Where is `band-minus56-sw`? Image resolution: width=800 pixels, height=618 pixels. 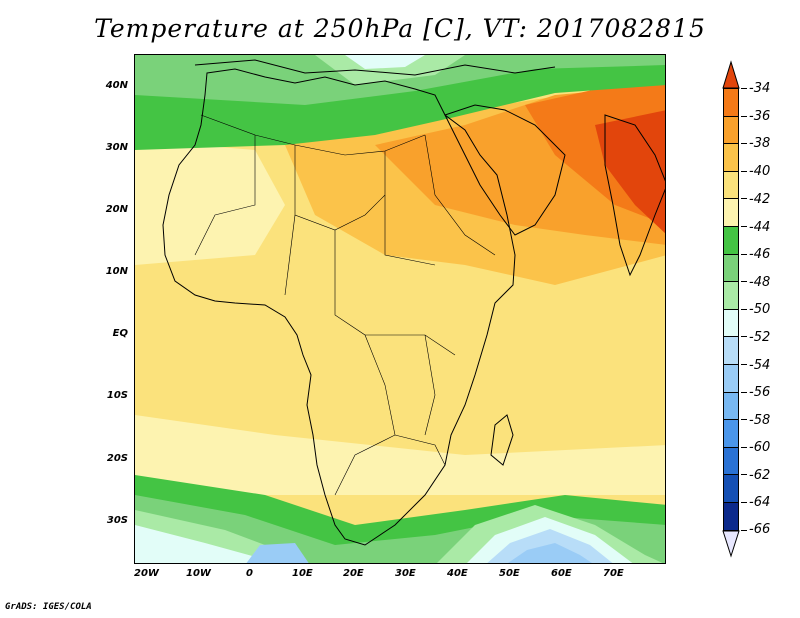 band-minus56-sw is located at coordinates (277, 553).